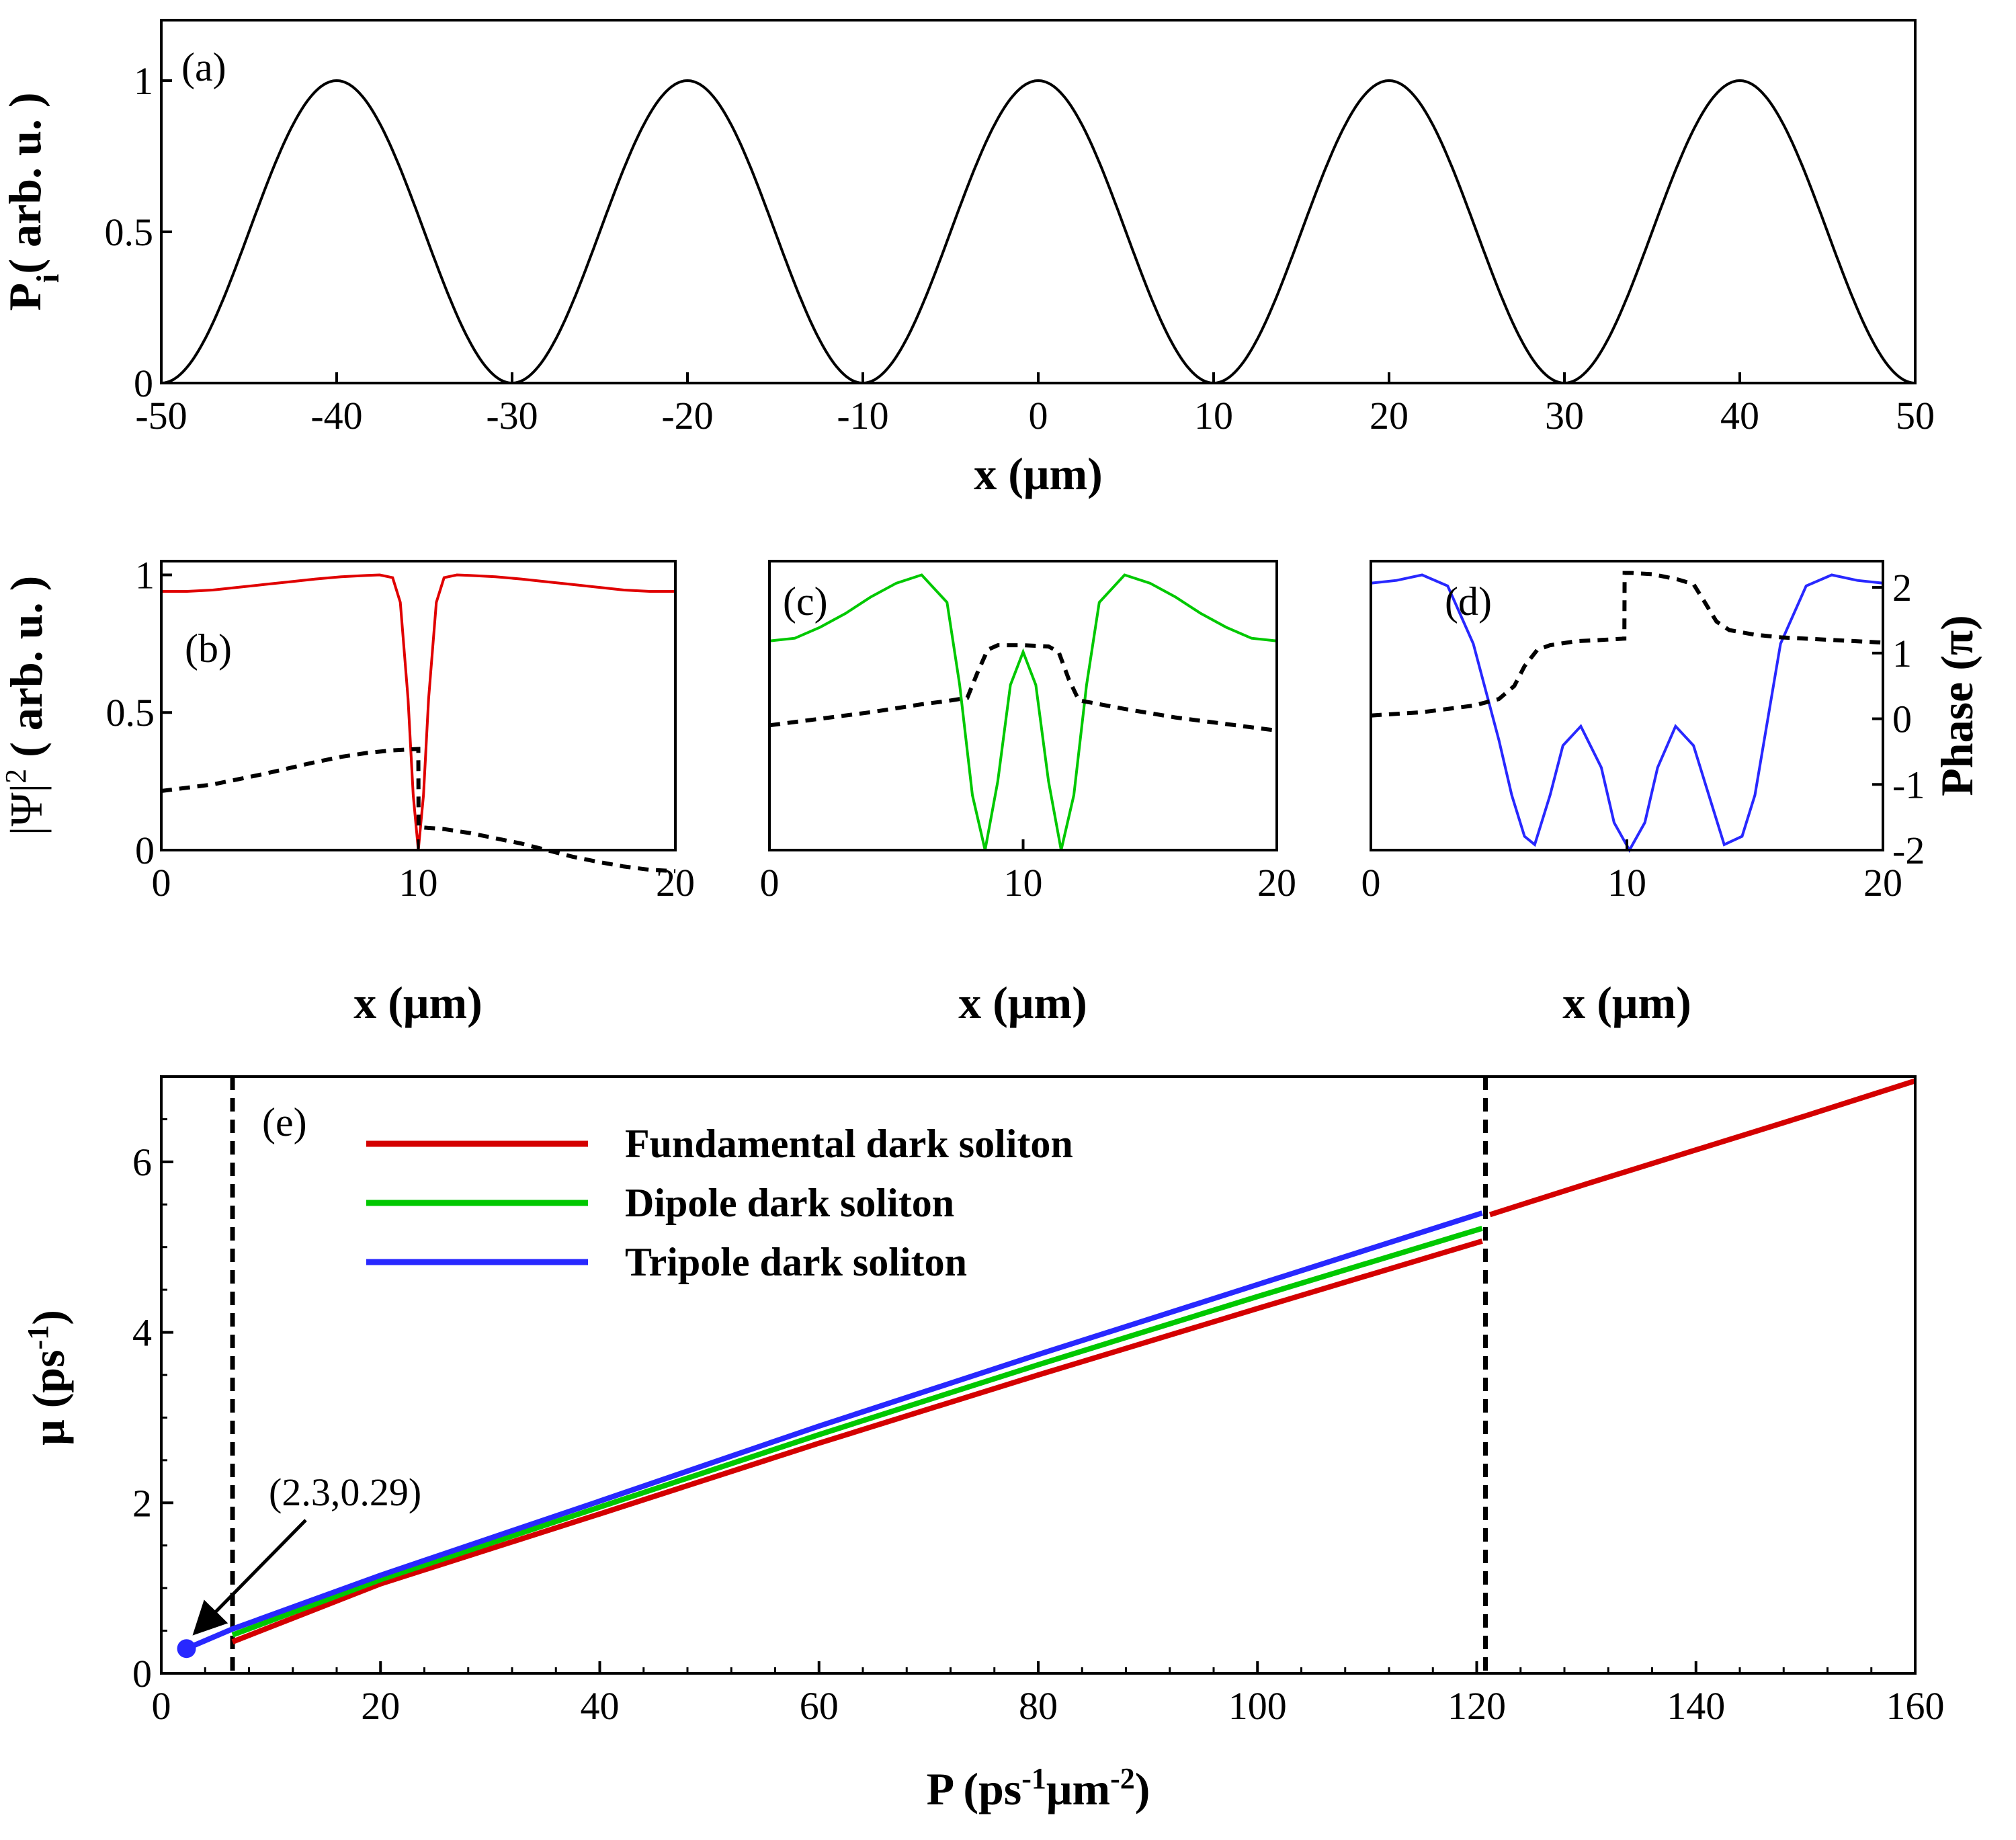 The image size is (2016, 1840). Describe the element at coordinates (345, 1492) in the screenshot. I see `annotation-text: (2.3,0.29)` at that location.